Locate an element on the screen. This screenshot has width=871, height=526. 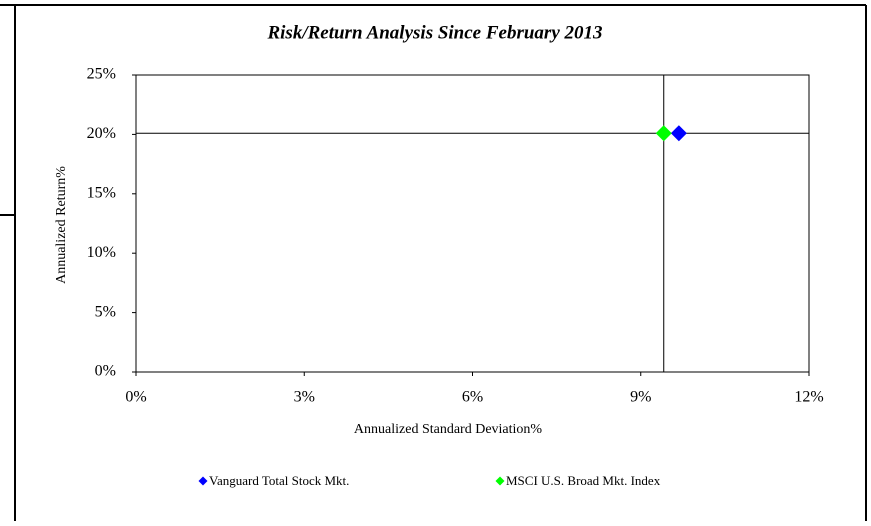
legend-label: MSCI U.S. Broad Mkt. Index is located at coordinates (583, 480).